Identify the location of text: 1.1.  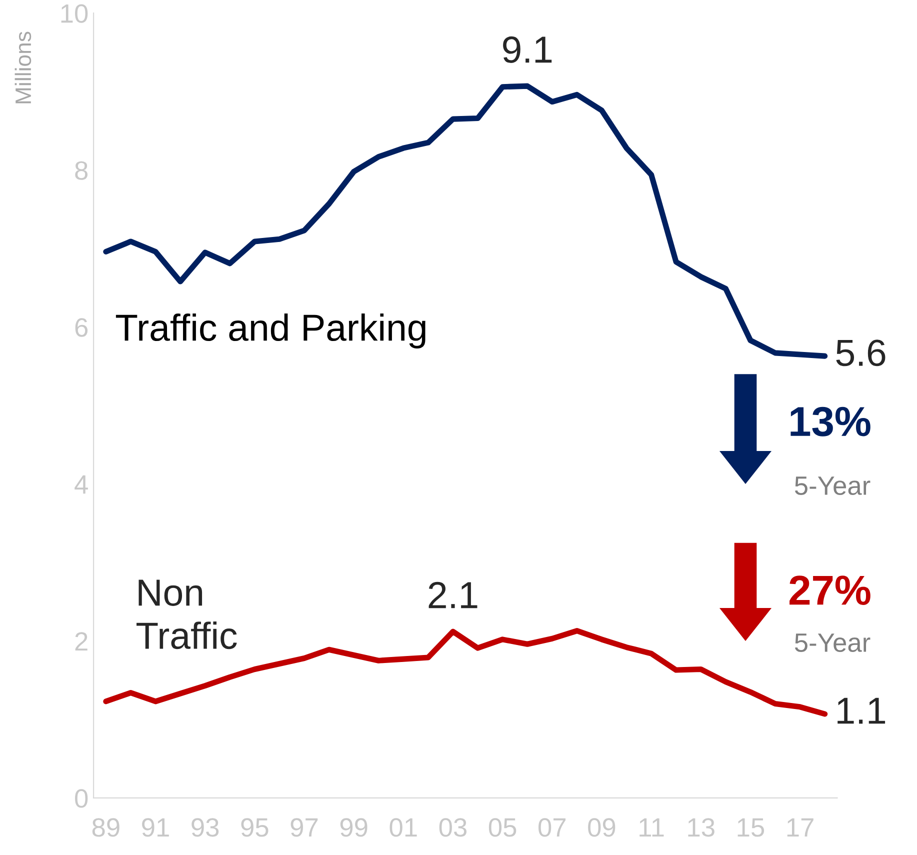
(862, 711).